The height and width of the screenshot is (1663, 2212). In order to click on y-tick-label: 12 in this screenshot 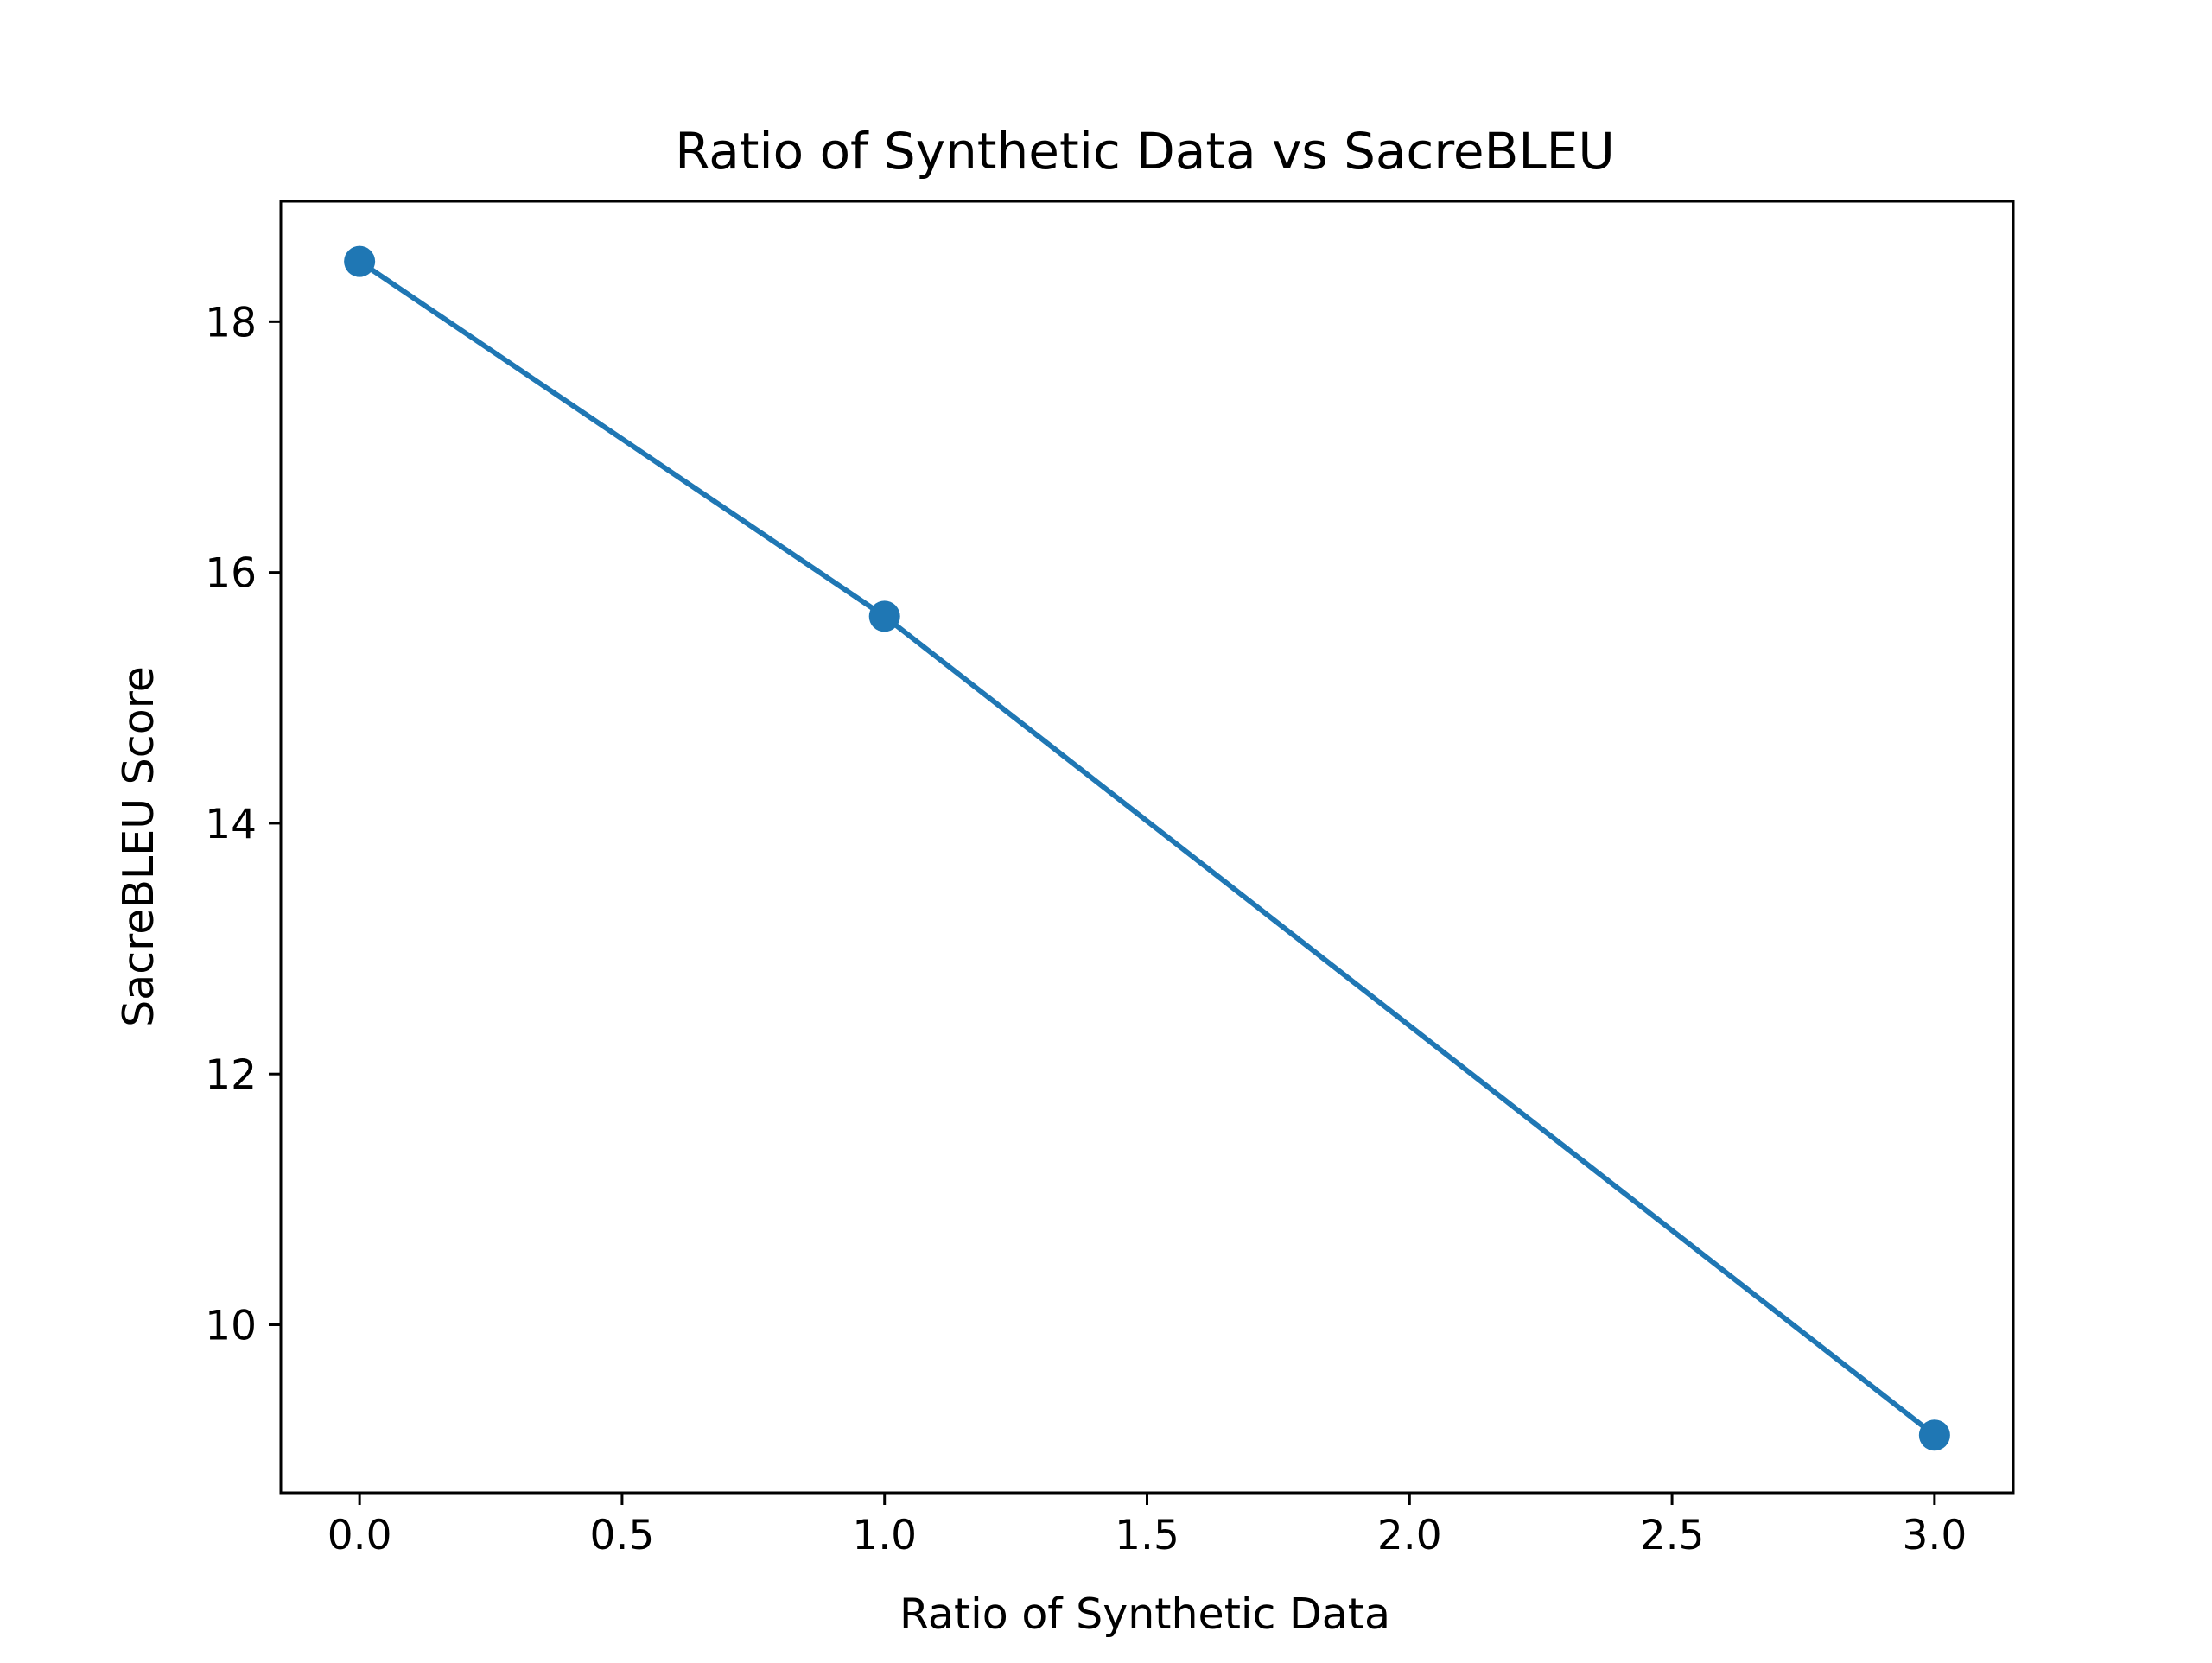, I will do `click(231, 1075)`.